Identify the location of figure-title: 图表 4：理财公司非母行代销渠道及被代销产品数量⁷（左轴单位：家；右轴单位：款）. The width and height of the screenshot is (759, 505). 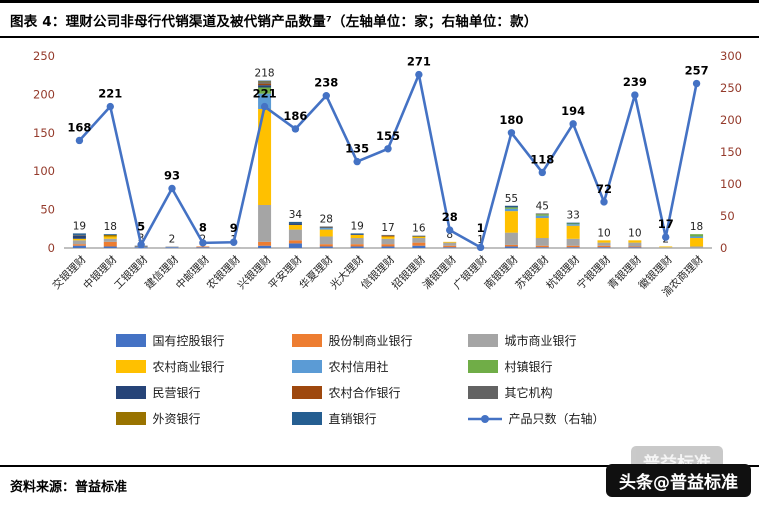
(379, 19).